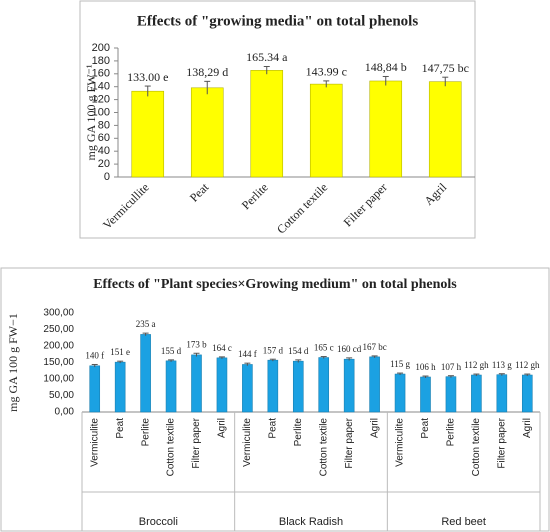  What do you see at coordinates (126, 206) in the screenshot?
I see `x-tick-label: Vermicullite` at bounding box center [126, 206].